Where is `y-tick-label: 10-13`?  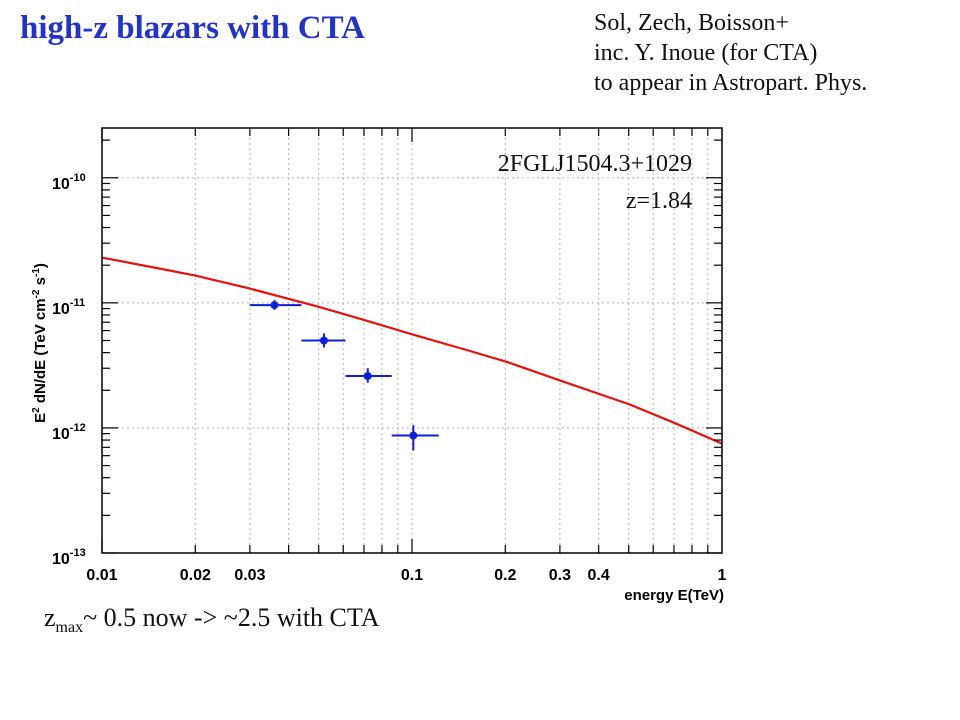 y-tick-label: 10-13 is located at coordinates (69, 557).